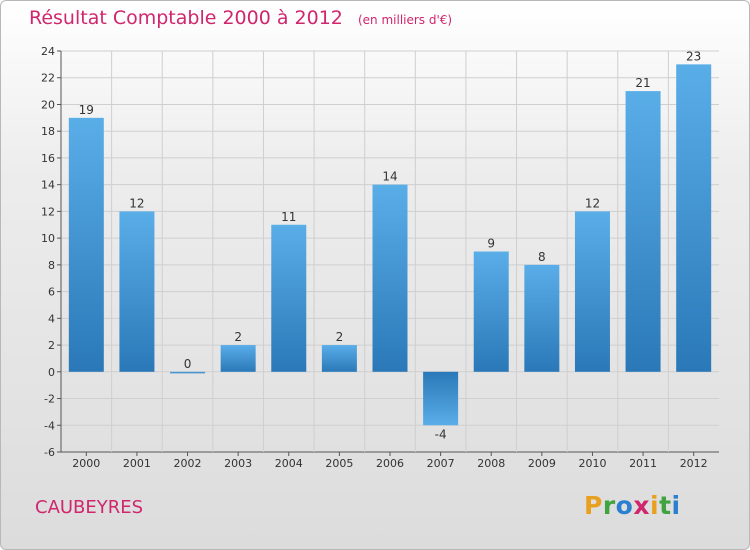 This screenshot has height=550, width=750. I want to click on x-tick-label-2011: 2011, so click(643, 463).